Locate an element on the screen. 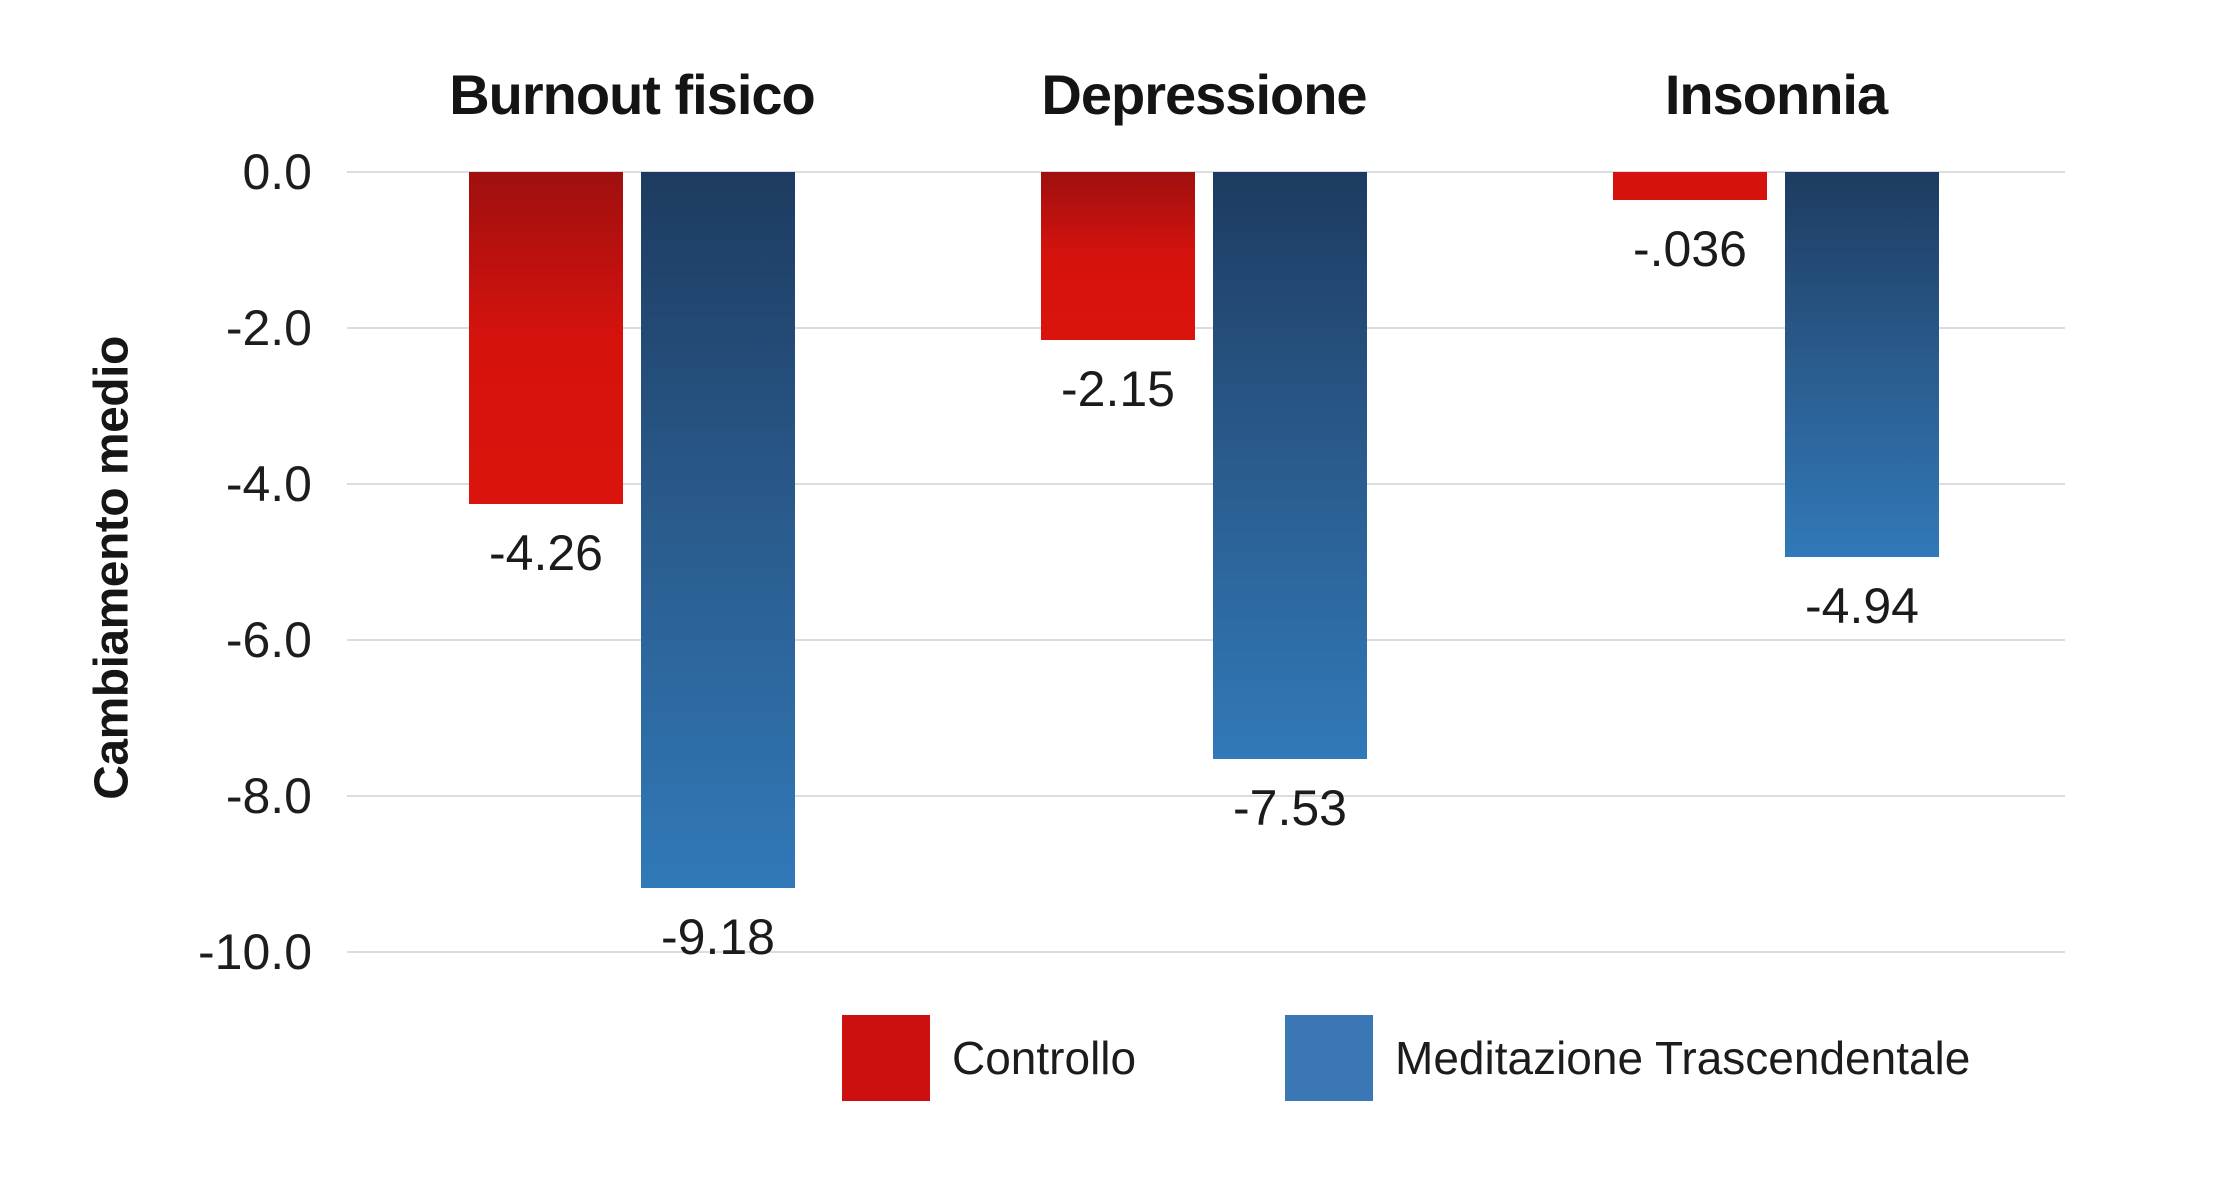 This screenshot has height=1198, width=2214. bar-meditazione-trascendentale-depressione is located at coordinates (1290, 465).